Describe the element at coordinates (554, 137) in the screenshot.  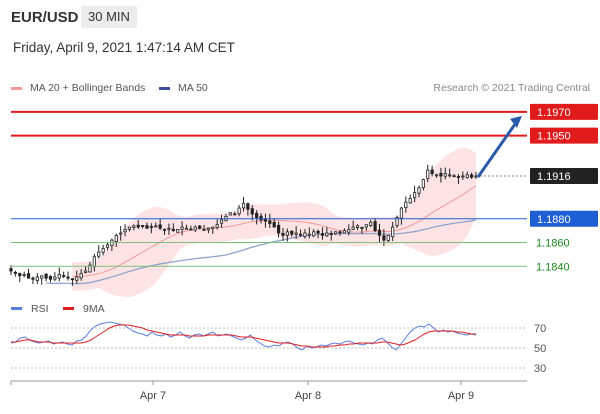
I see `level-label: 1.1950` at that location.